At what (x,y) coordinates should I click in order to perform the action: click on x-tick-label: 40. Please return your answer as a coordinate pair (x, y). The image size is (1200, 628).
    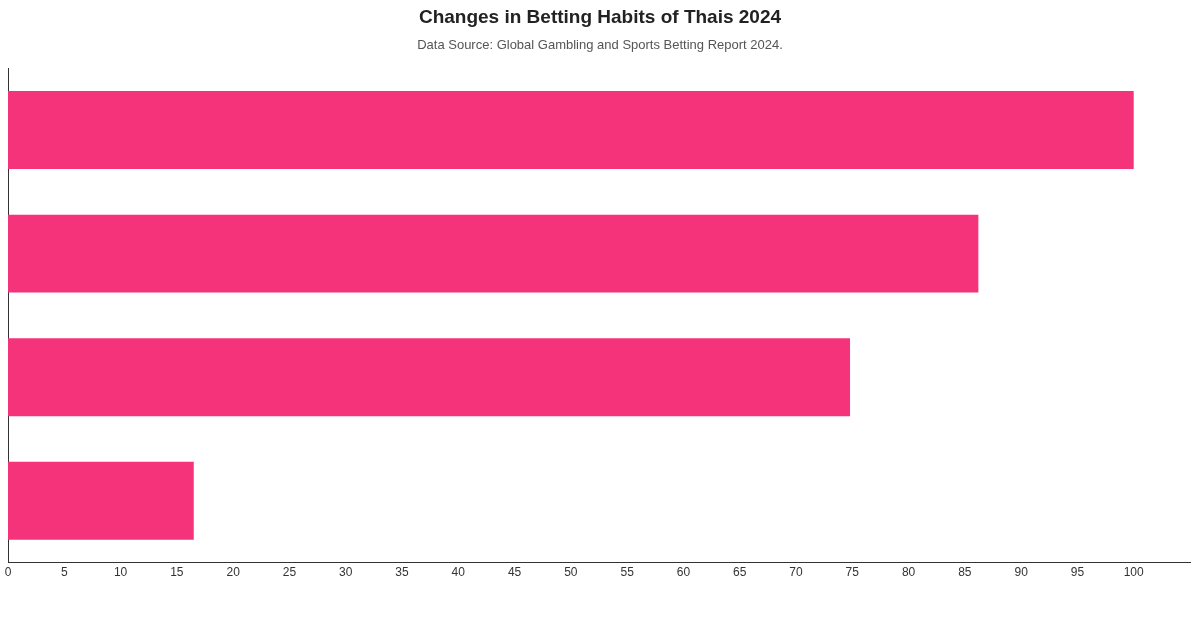
    Looking at the image, I should click on (458, 572).